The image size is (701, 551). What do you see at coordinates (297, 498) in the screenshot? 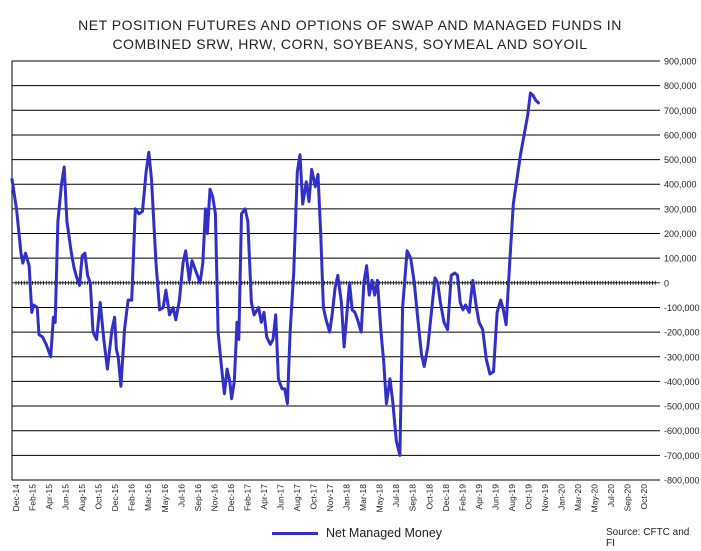
I see `x-tick-label: Aug-17` at bounding box center [297, 498].